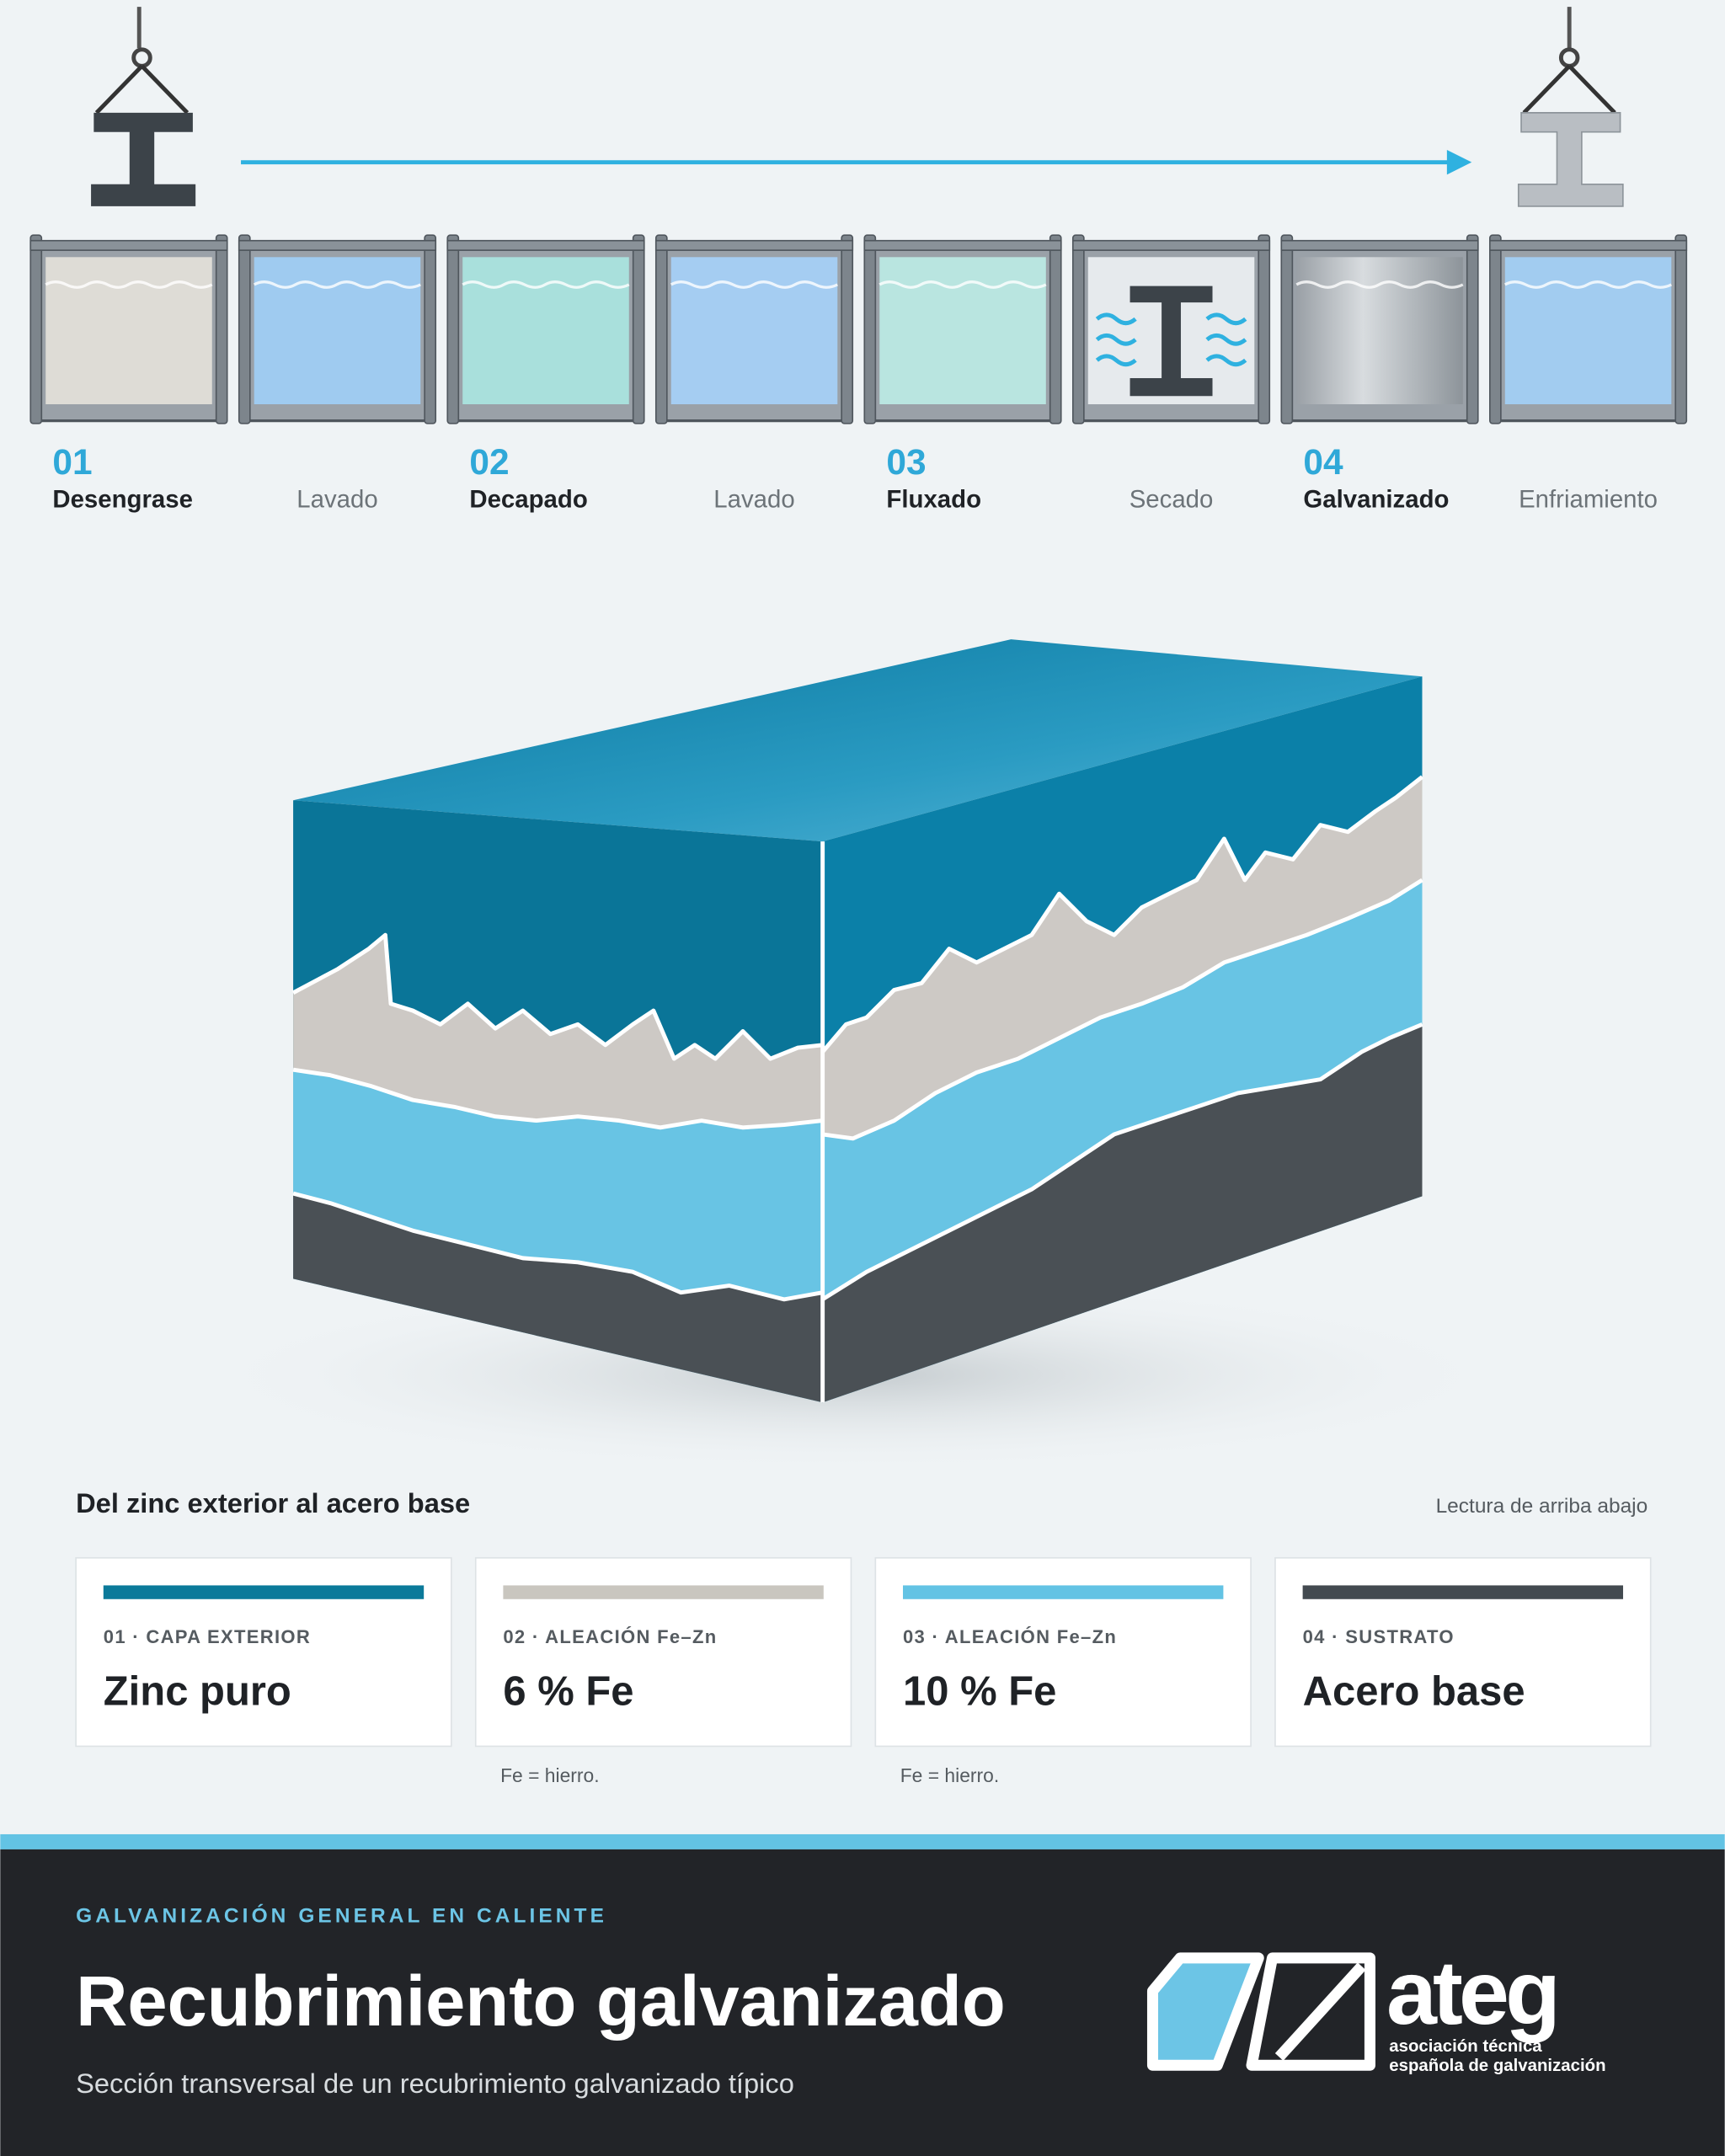 The width and height of the screenshot is (1725, 2156). I want to click on step-label: Secado, so click(1172, 499).